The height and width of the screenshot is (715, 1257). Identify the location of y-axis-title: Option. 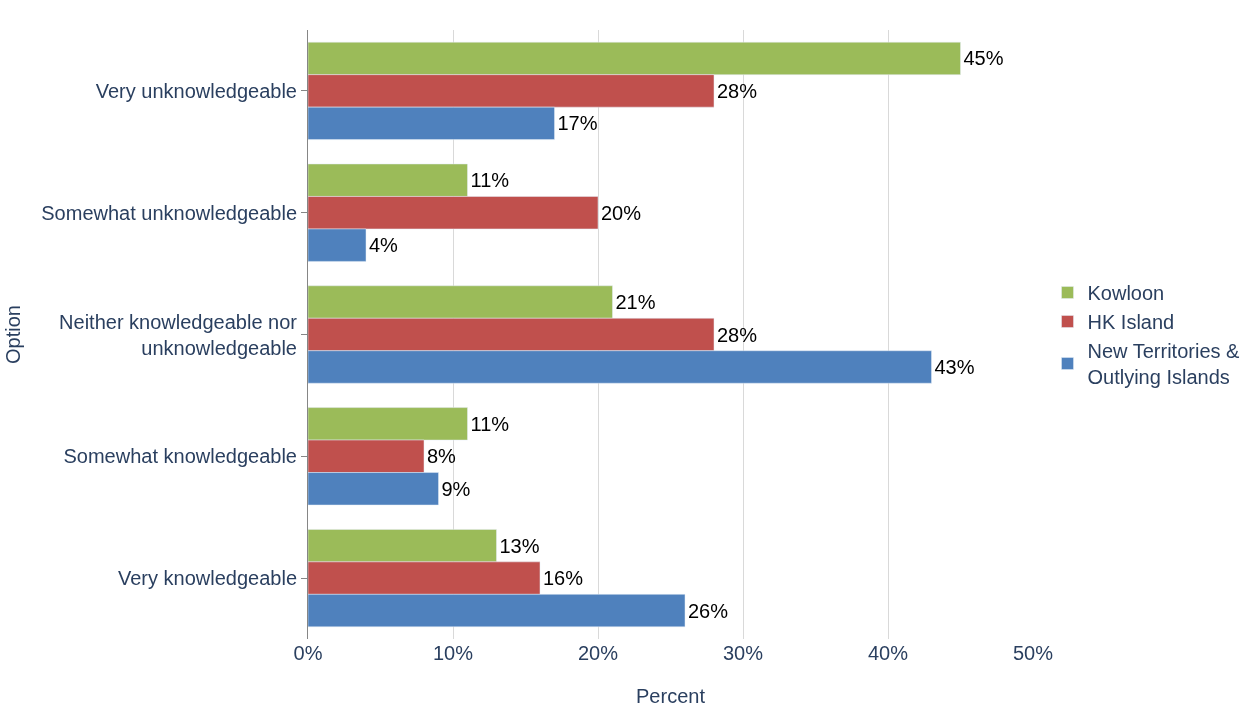
(12, 334).